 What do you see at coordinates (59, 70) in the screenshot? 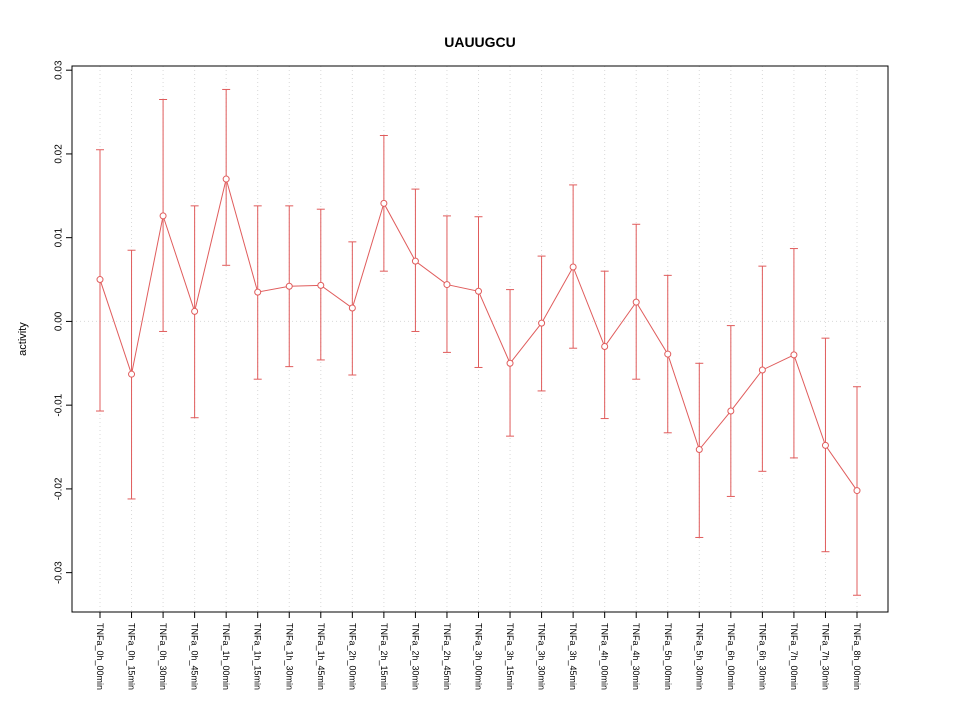
I see `y-tick-label: 0.03` at bounding box center [59, 70].